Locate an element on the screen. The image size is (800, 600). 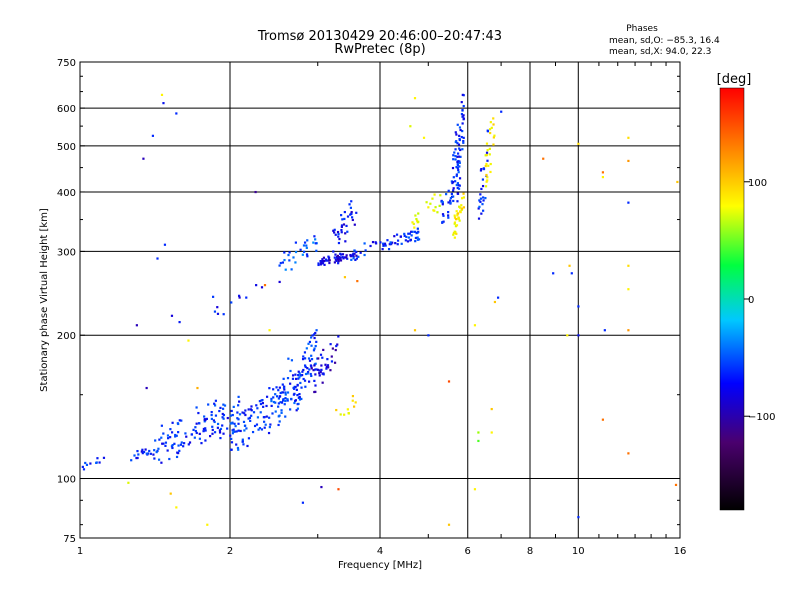
colorbar-tick-label: −100 is located at coordinates (761, 417).